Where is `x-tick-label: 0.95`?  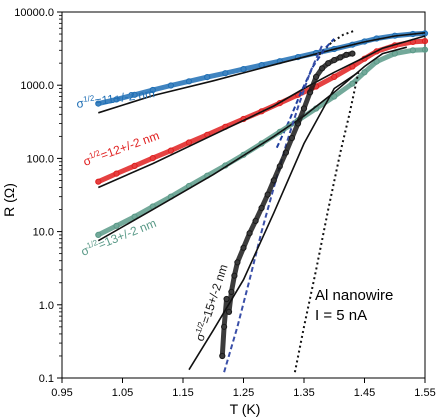
x-tick-label: 0.95 is located at coordinates (61, 393).